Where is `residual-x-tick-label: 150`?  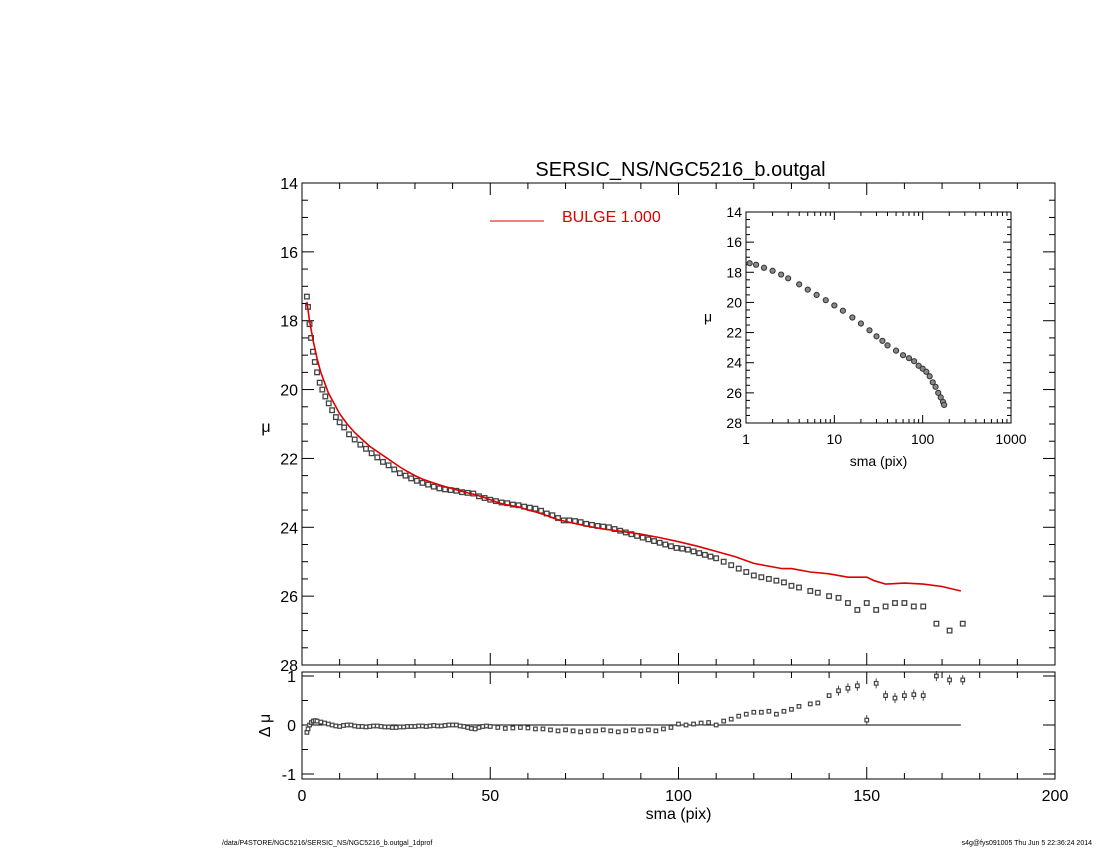
residual-x-tick-label: 150 is located at coordinates (866, 796).